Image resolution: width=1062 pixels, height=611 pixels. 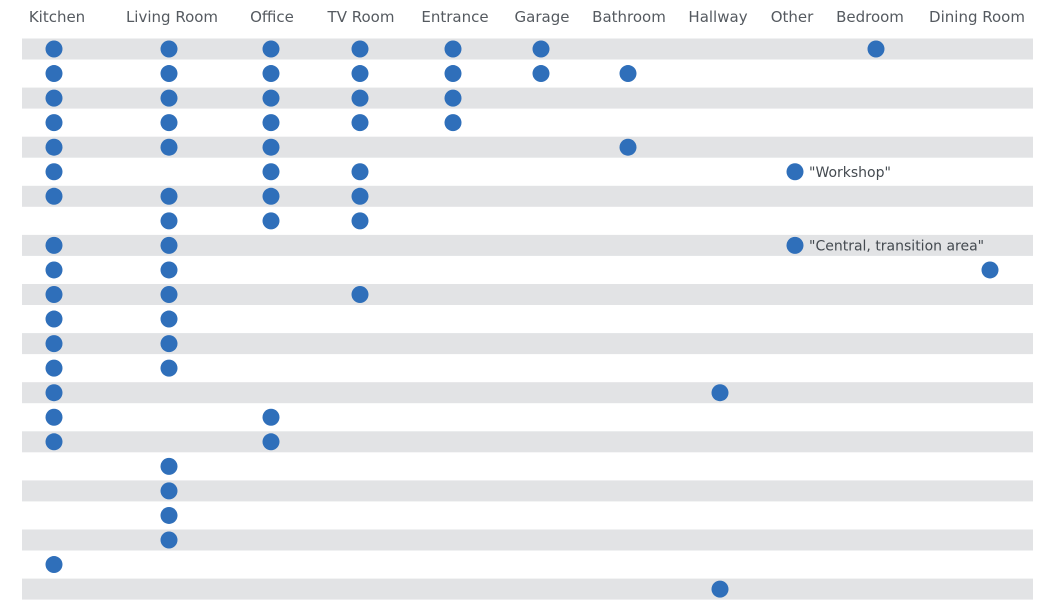 What do you see at coordinates (629, 17) in the screenshot?
I see `column-header-bathroom: Bathroom` at bounding box center [629, 17].